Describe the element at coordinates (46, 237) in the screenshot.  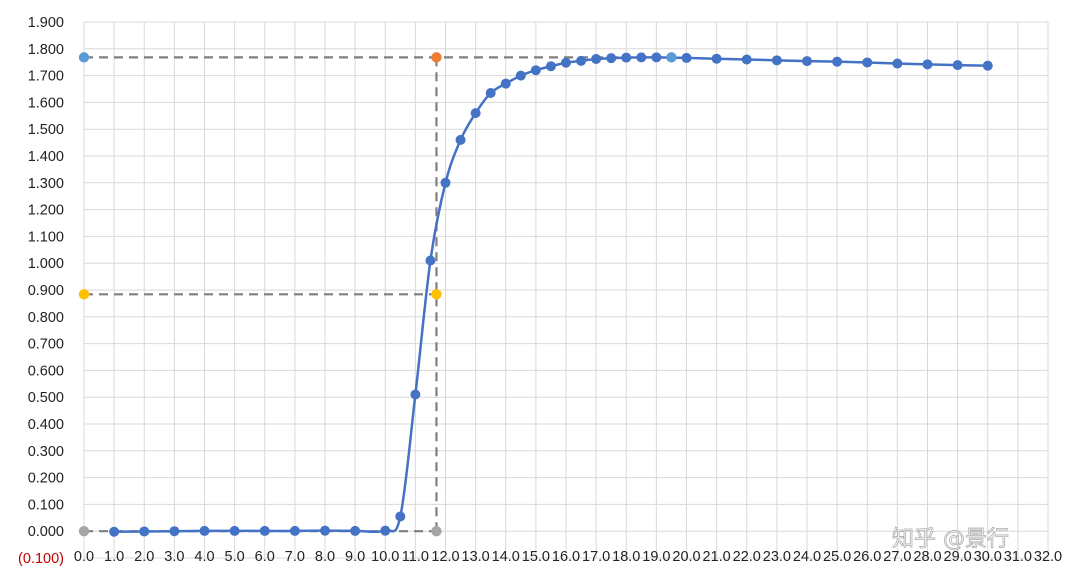
I see `y-tick-label: 1.100` at that location.